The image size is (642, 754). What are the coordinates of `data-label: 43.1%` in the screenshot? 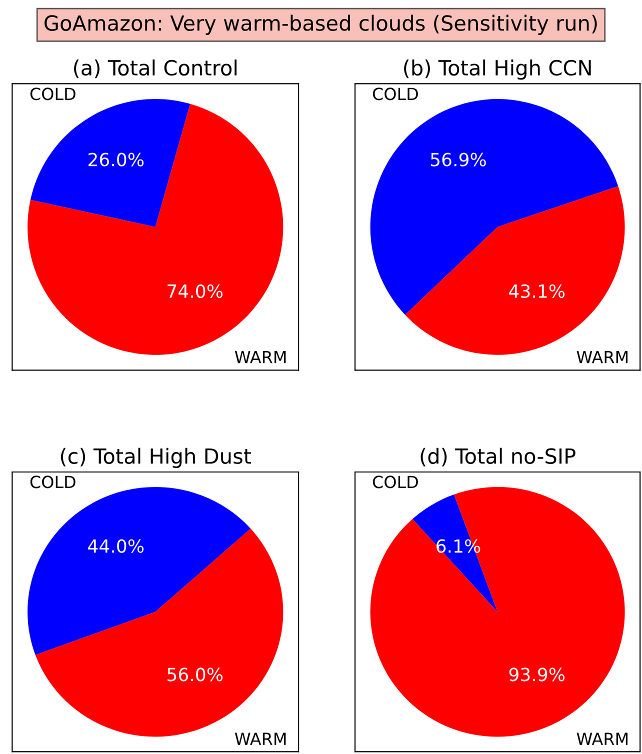 It's located at (537, 291).